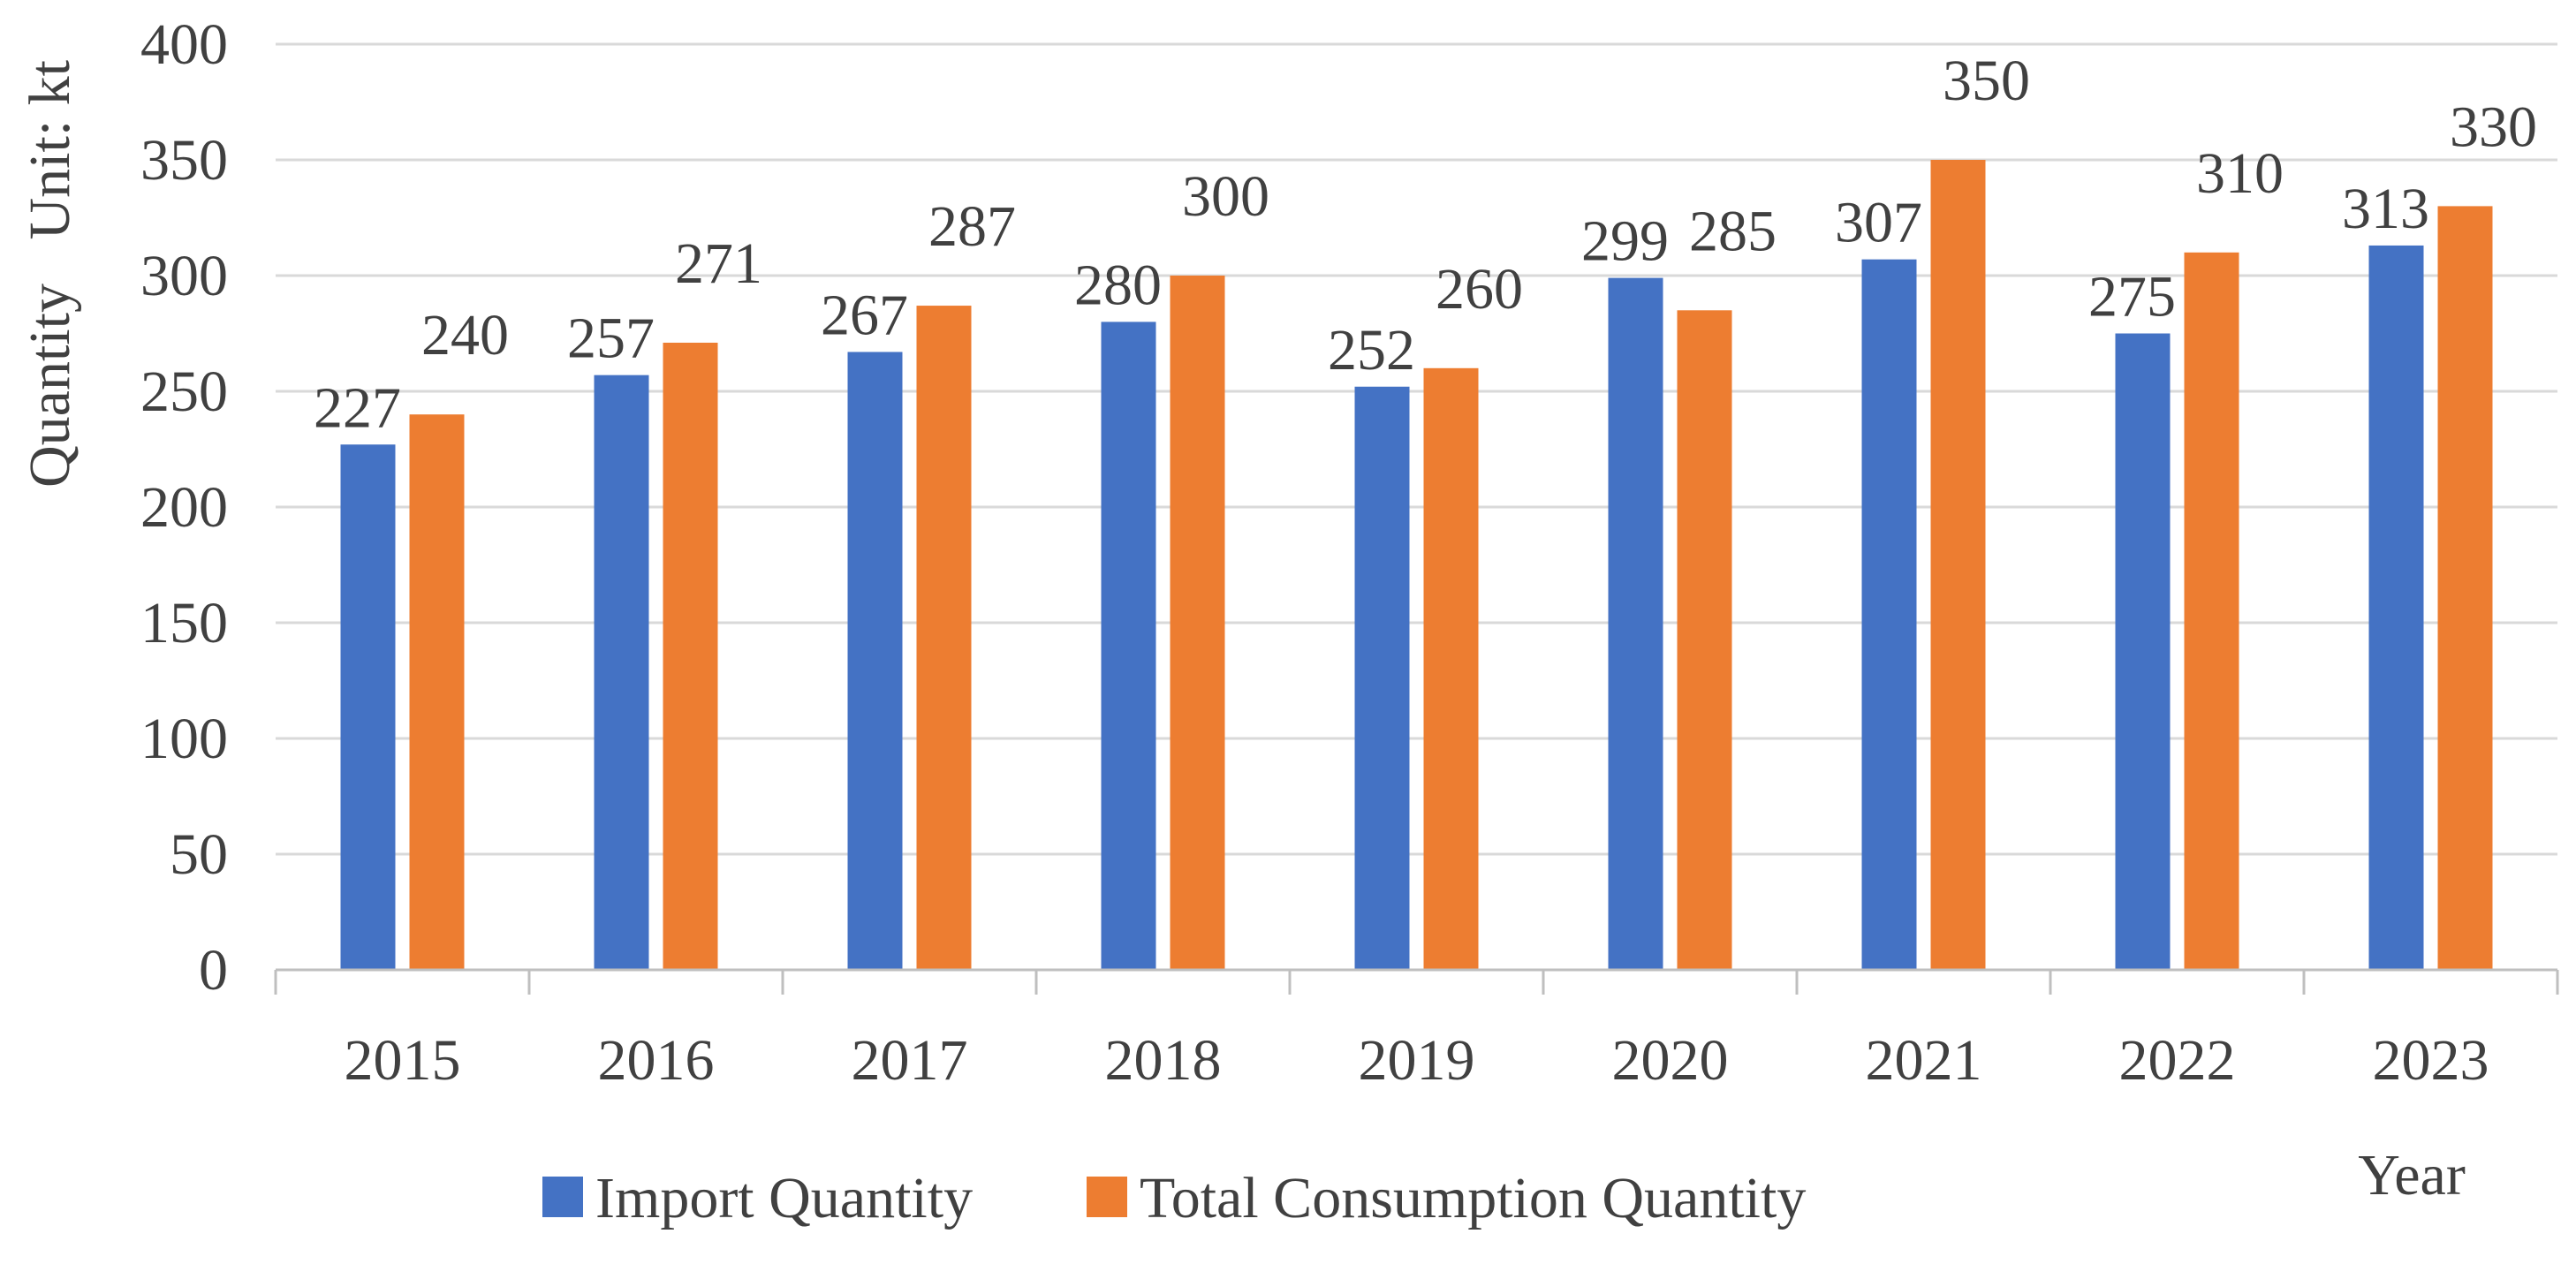  Describe the element at coordinates (1473, 1198) in the screenshot. I see `legend-label-consumption: Total Consumption Quantity` at that location.